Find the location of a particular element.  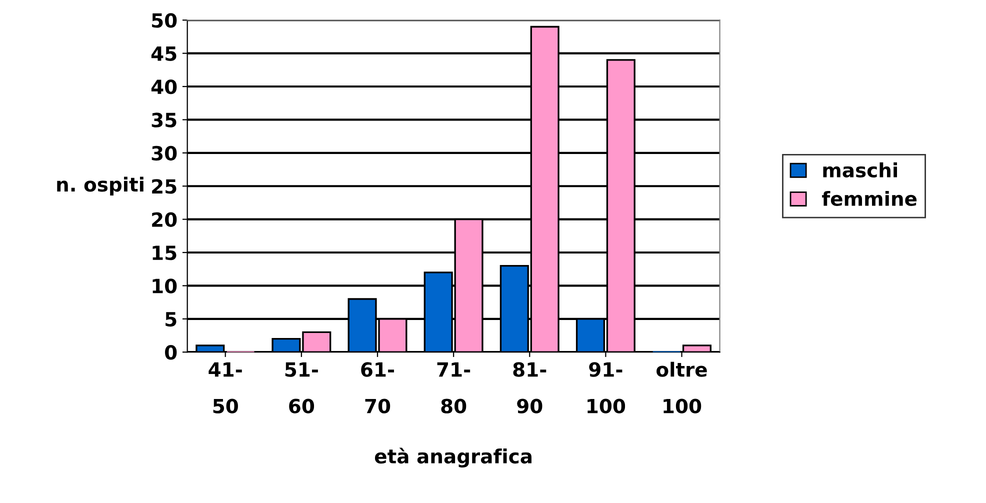

x-tick-label: oltre 100 is located at coordinates (681, 388).